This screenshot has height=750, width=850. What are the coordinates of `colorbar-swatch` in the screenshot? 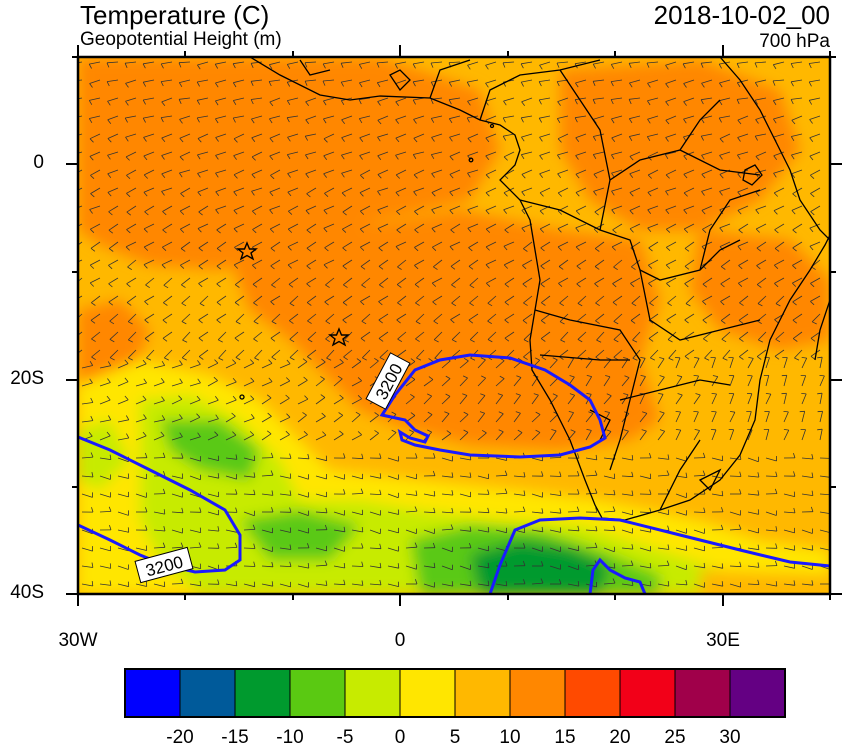 It's located at (427, 693).